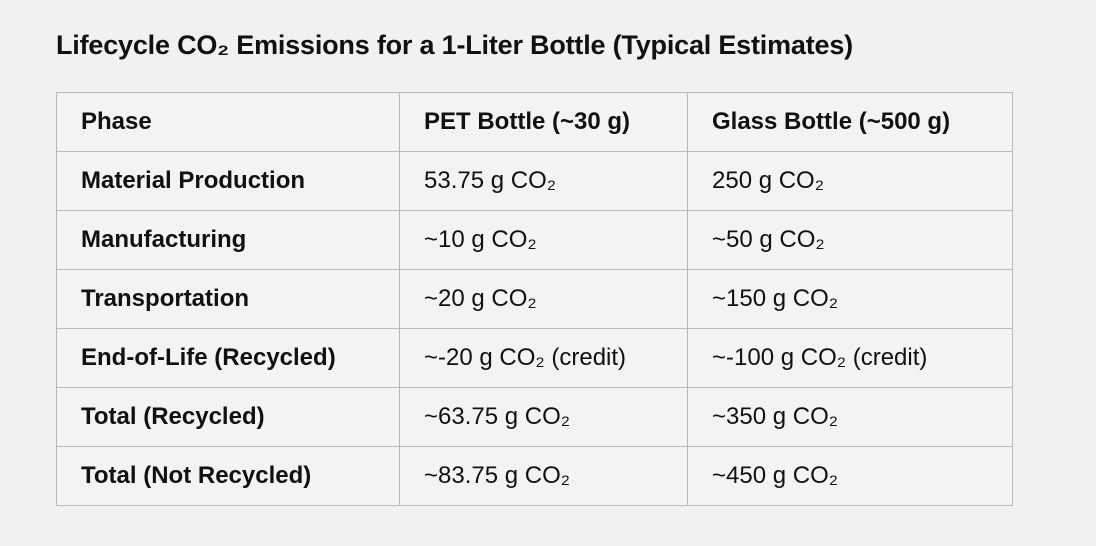 This screenshot has height=546, width=1096. What do you see at coordinates (228, 240) in the screenshot?
I see `phase-cell: Manufacturing` at bounding box center [228, 240].